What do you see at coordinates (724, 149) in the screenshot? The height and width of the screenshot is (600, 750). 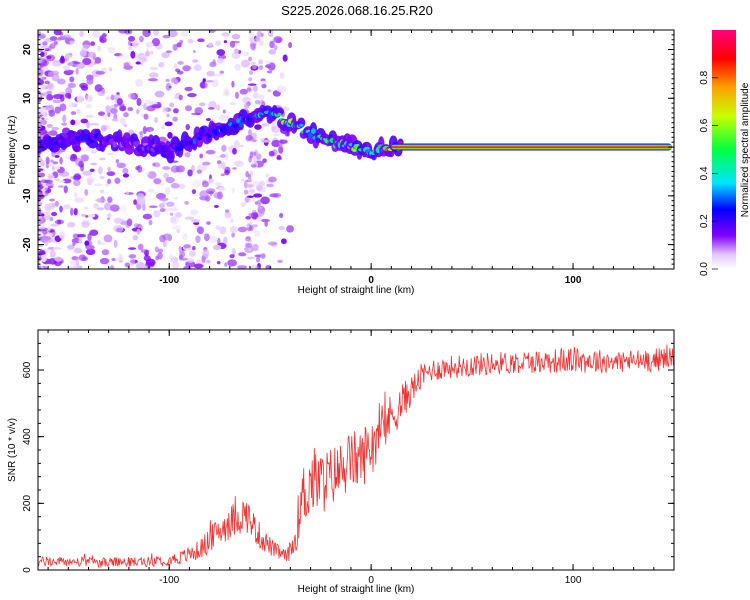 I see `colorbar-scale` at bounding box center [724, 149].